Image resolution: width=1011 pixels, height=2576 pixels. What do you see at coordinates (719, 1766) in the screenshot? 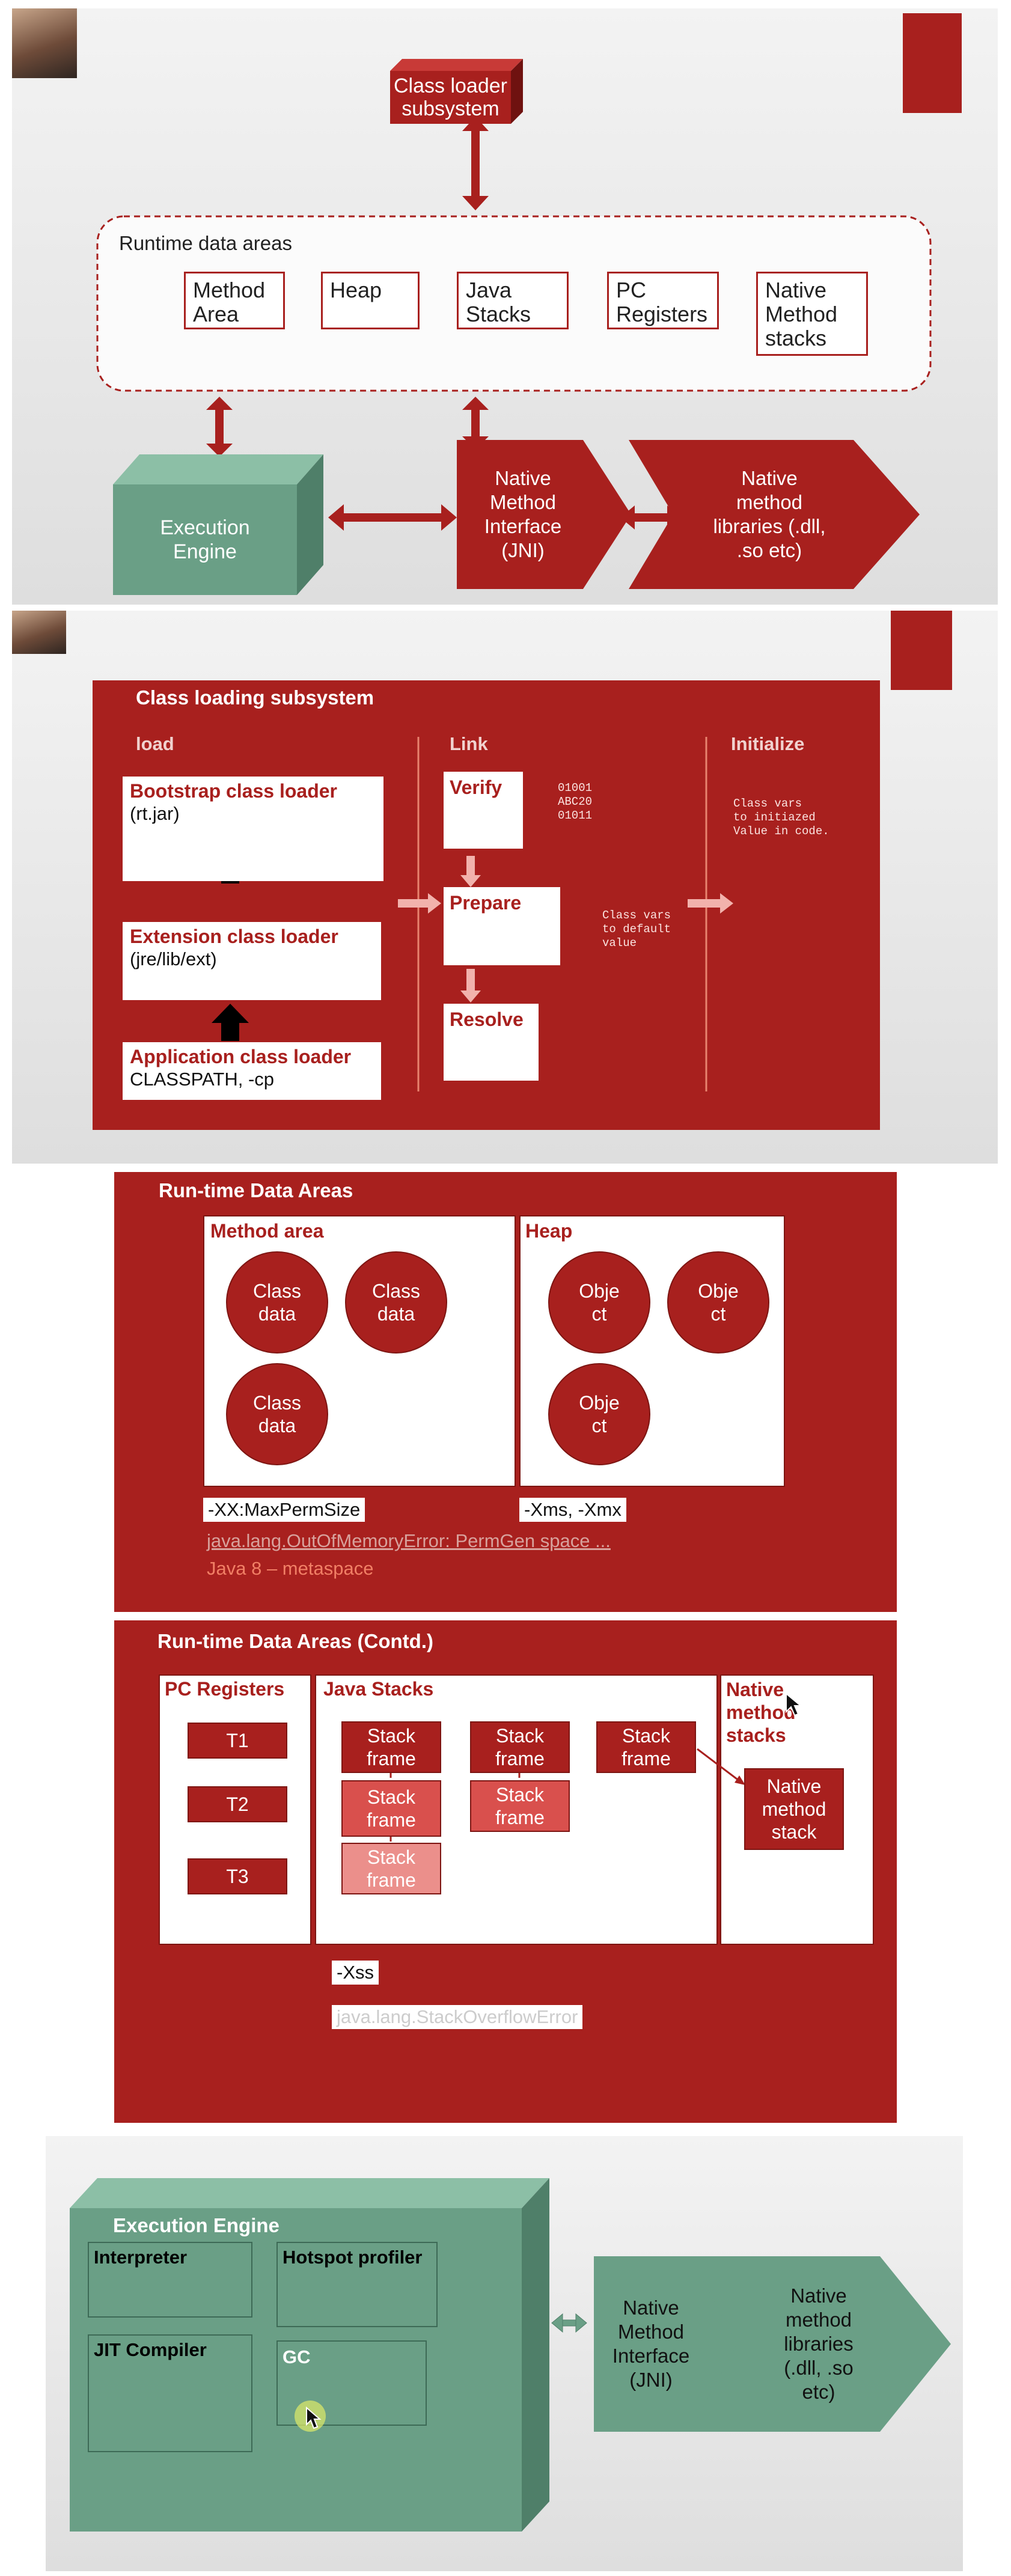
I see `frame-to-native-stack-arrow` at bounding box center [719, 1766].